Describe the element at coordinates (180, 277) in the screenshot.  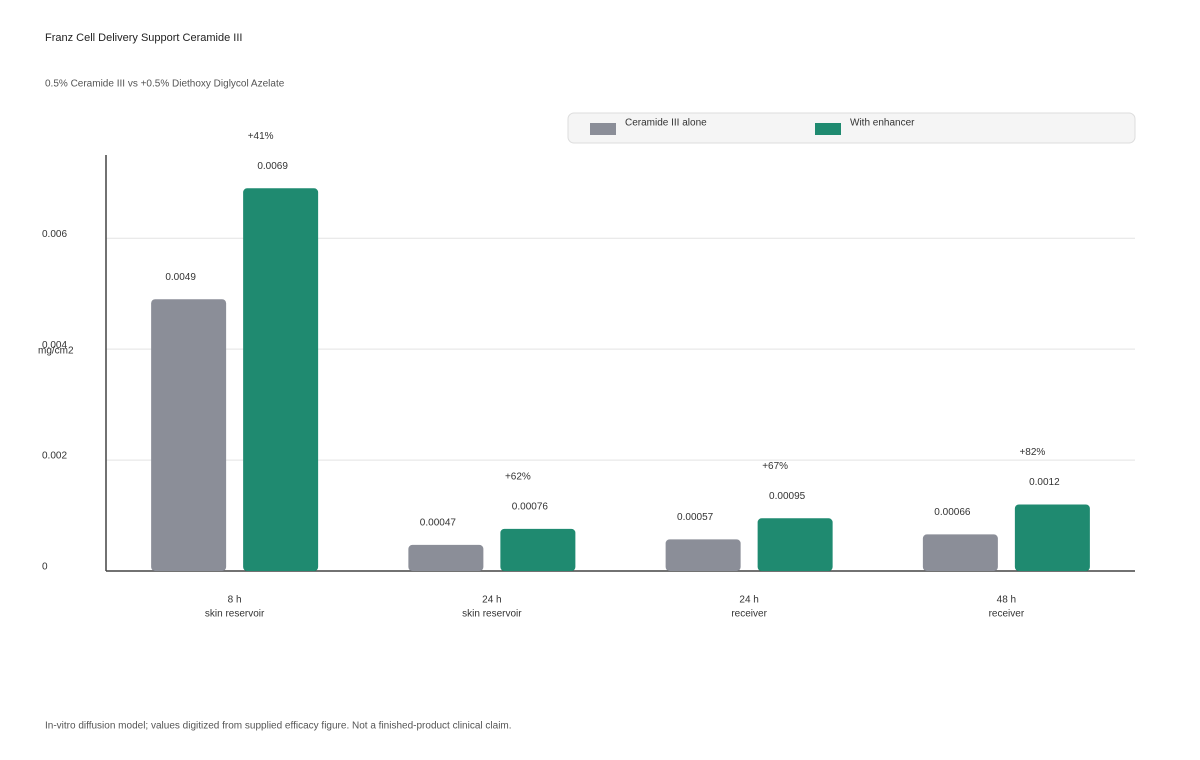
I see `value-label: 0.0049` at that location.